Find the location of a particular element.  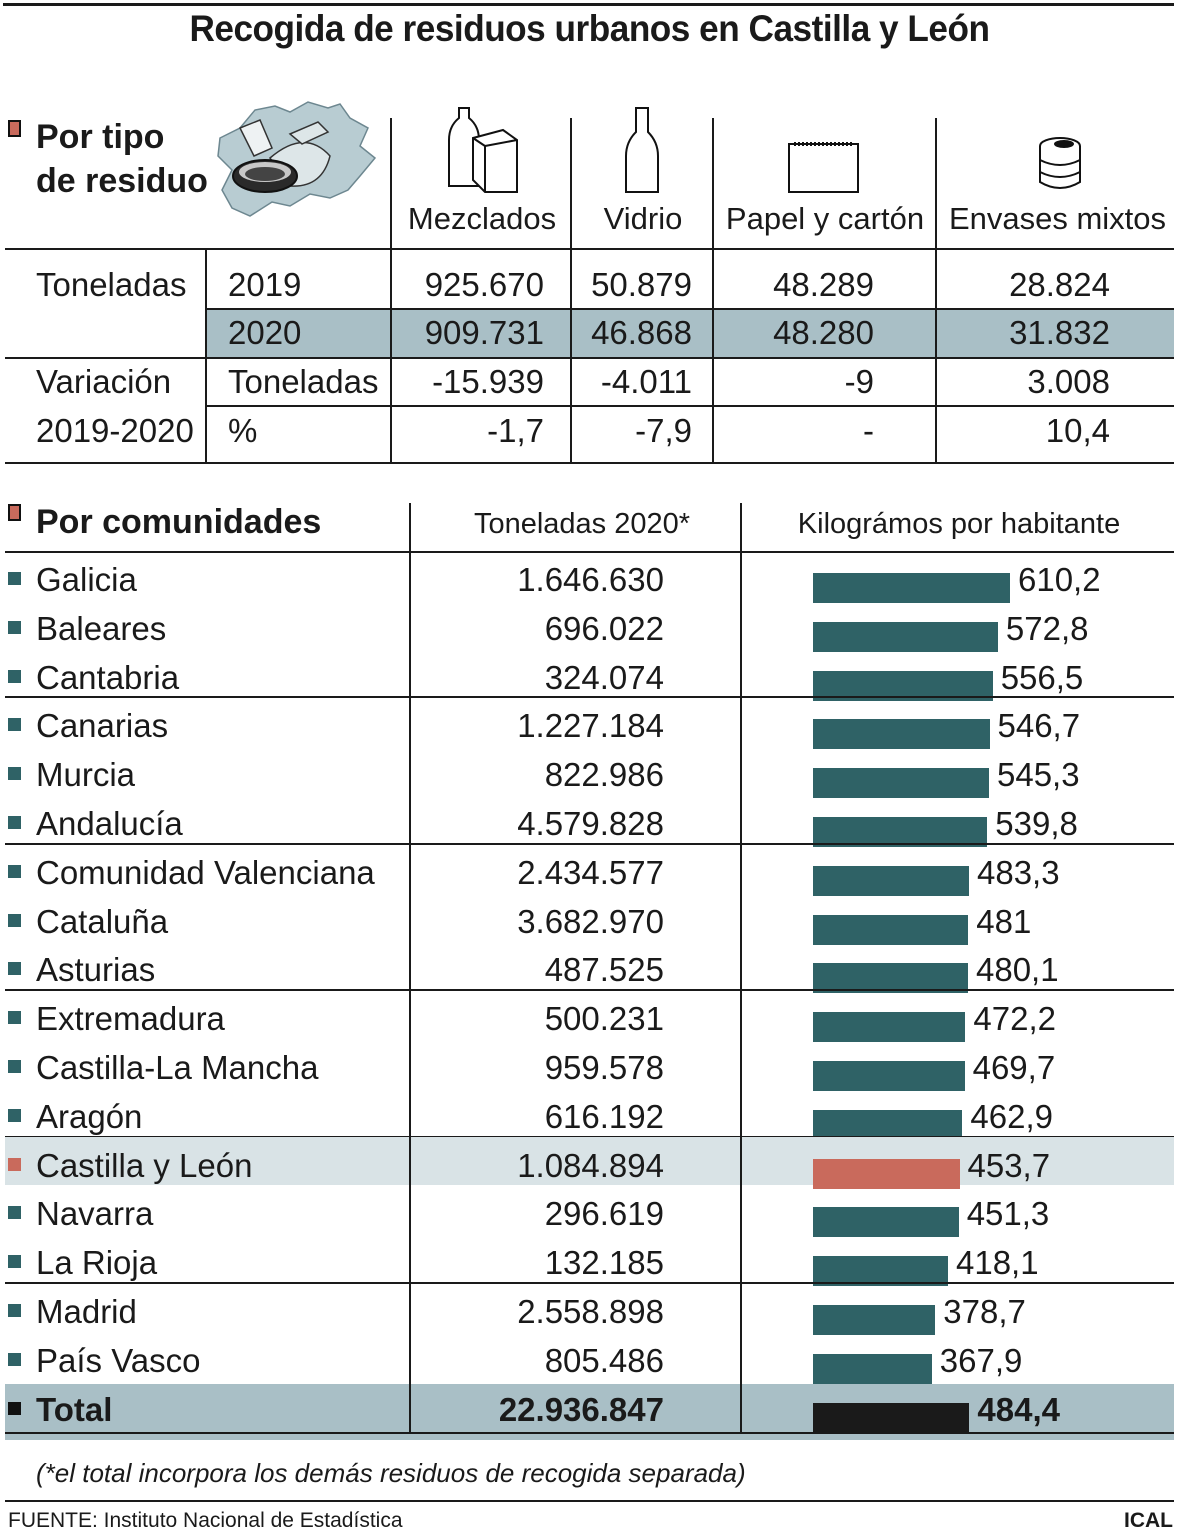

value-2019-papel: 48.289 is located at coordinates (823, 284).